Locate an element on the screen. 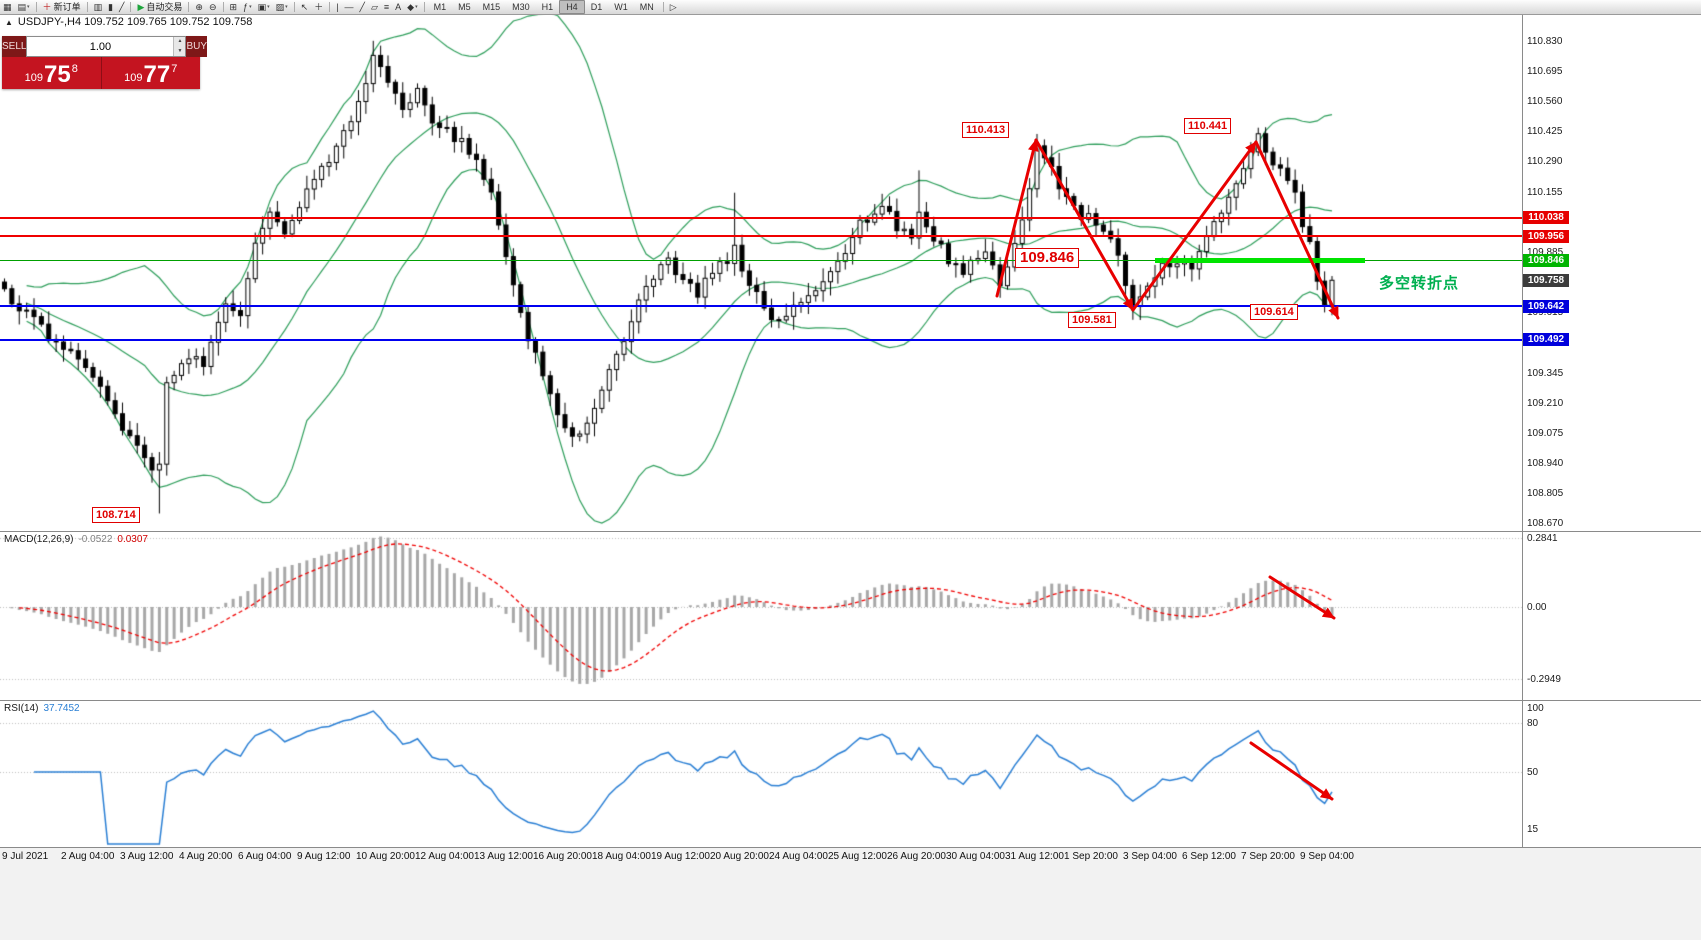  vertical-line-icon: | is located at coordinates (337, 7).